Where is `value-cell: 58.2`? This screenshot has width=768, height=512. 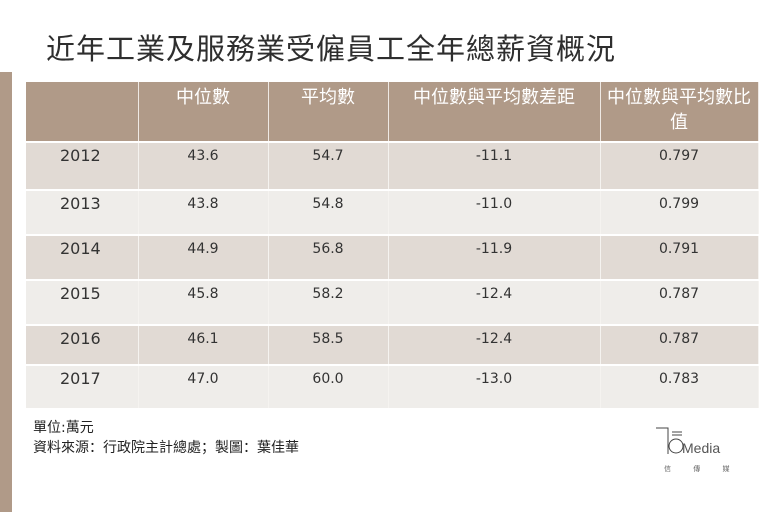
value-cell: 58.2 is located at coordinates (328, 302).